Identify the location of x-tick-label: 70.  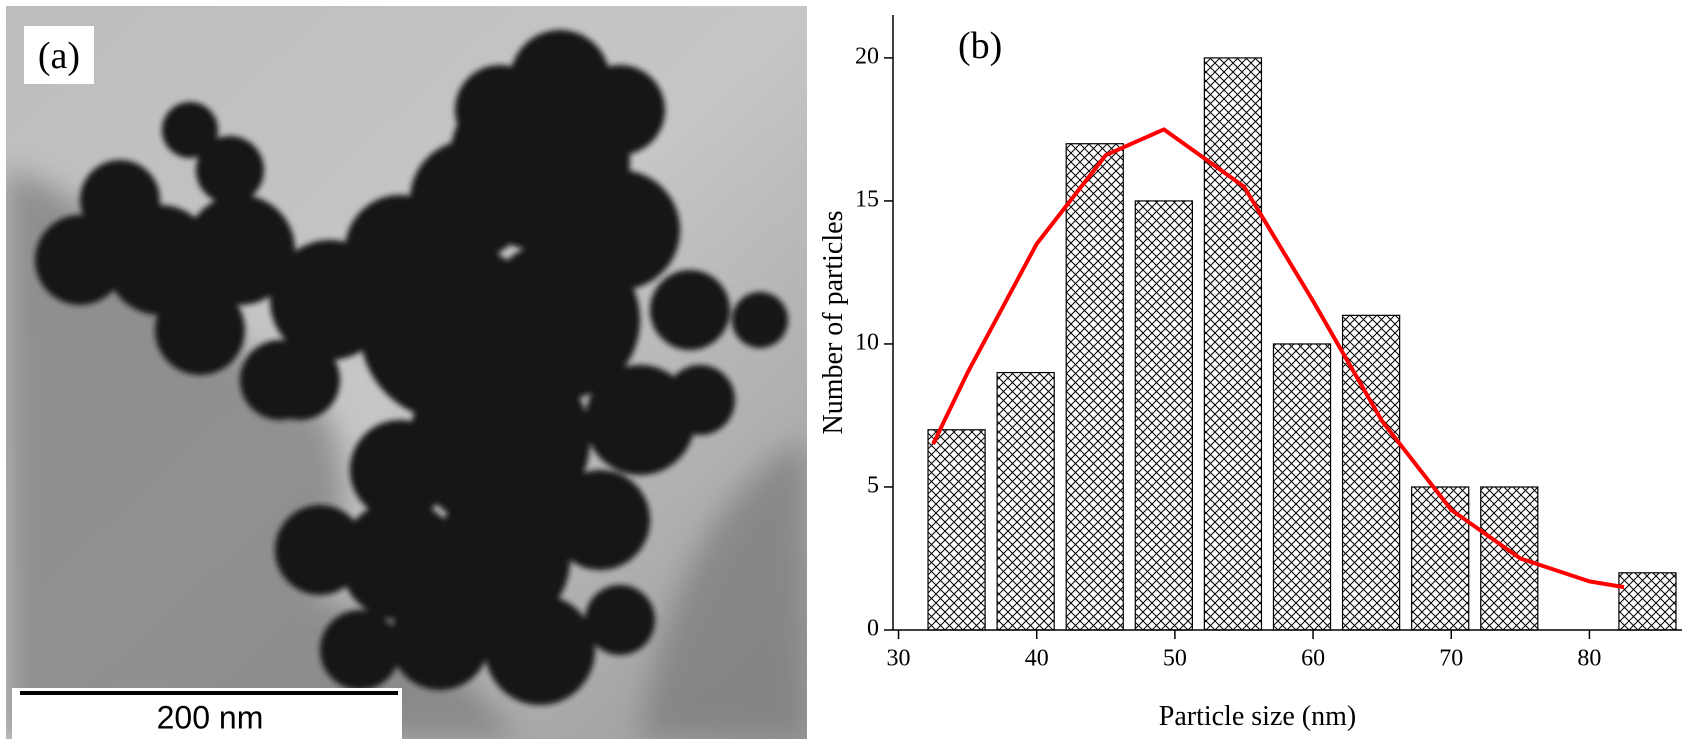
(1451, 659).